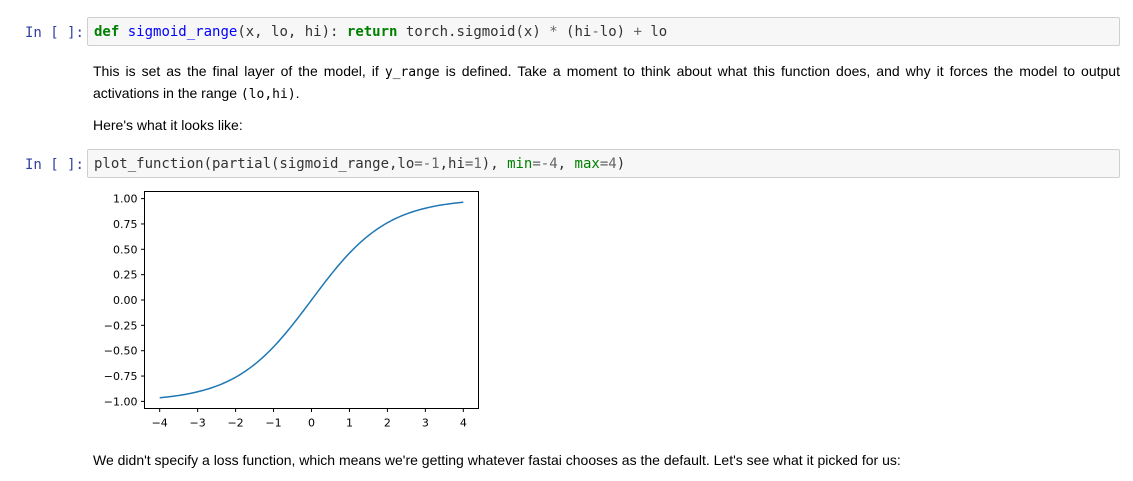 Image resolution: width=1133 pixels, height=481 pixels. What do you see at coordinates (292, 32) in the screenshot?
I see `code-params: (x, lo, hi):` at bounding box center [292, 32].